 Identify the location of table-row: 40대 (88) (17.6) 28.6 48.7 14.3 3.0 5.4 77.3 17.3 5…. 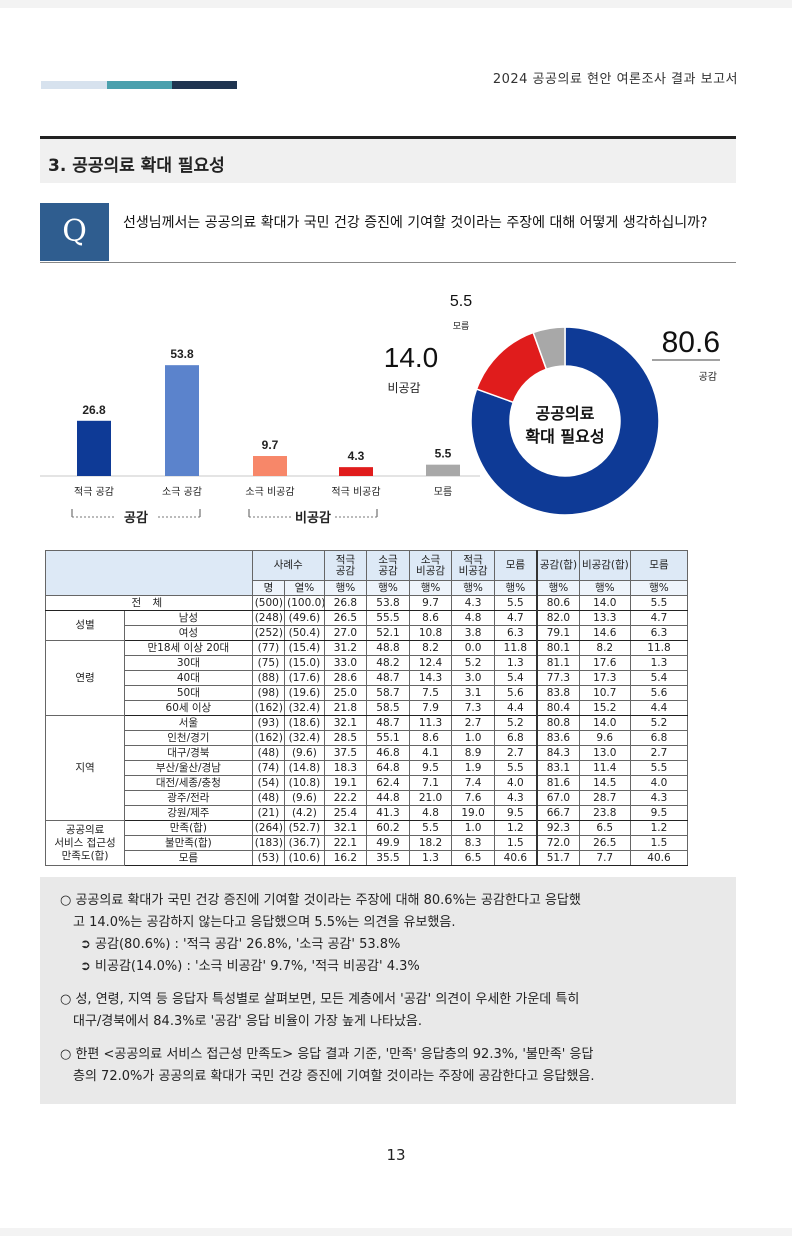
(388, 678).